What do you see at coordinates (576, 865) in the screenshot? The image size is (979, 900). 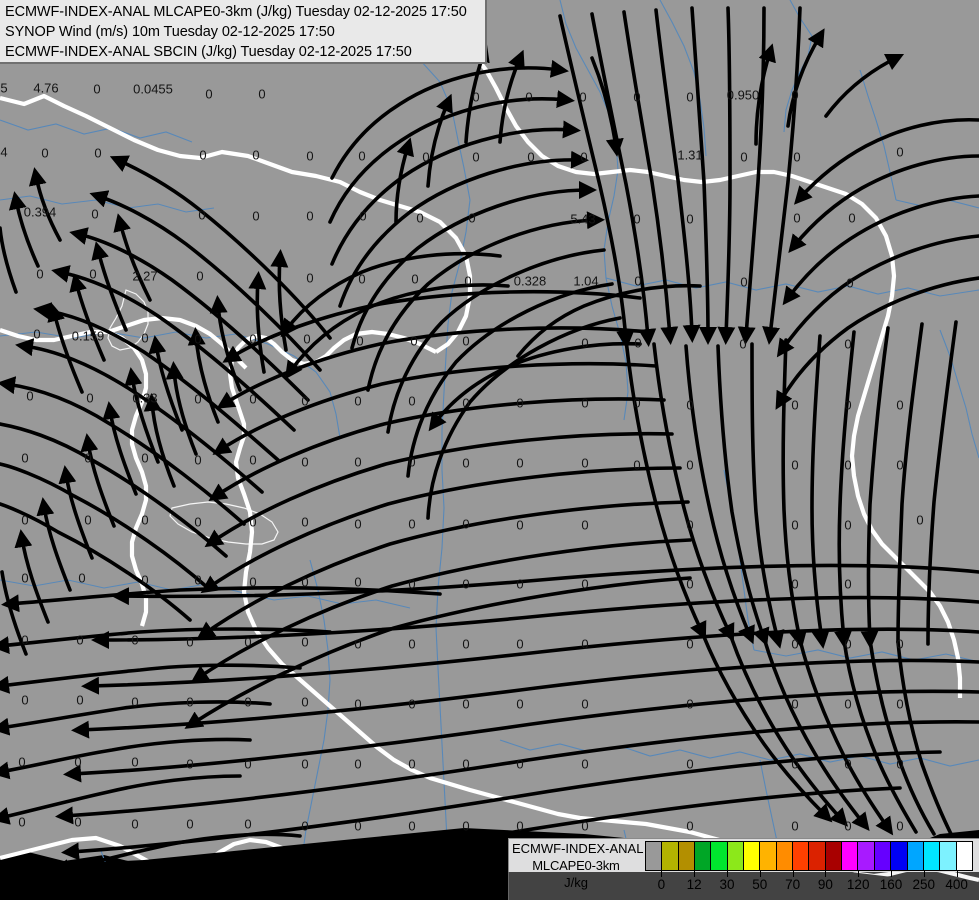 I see `legend-title-parameter: MLCAPE0-3km` at bounding box center [576, 865].